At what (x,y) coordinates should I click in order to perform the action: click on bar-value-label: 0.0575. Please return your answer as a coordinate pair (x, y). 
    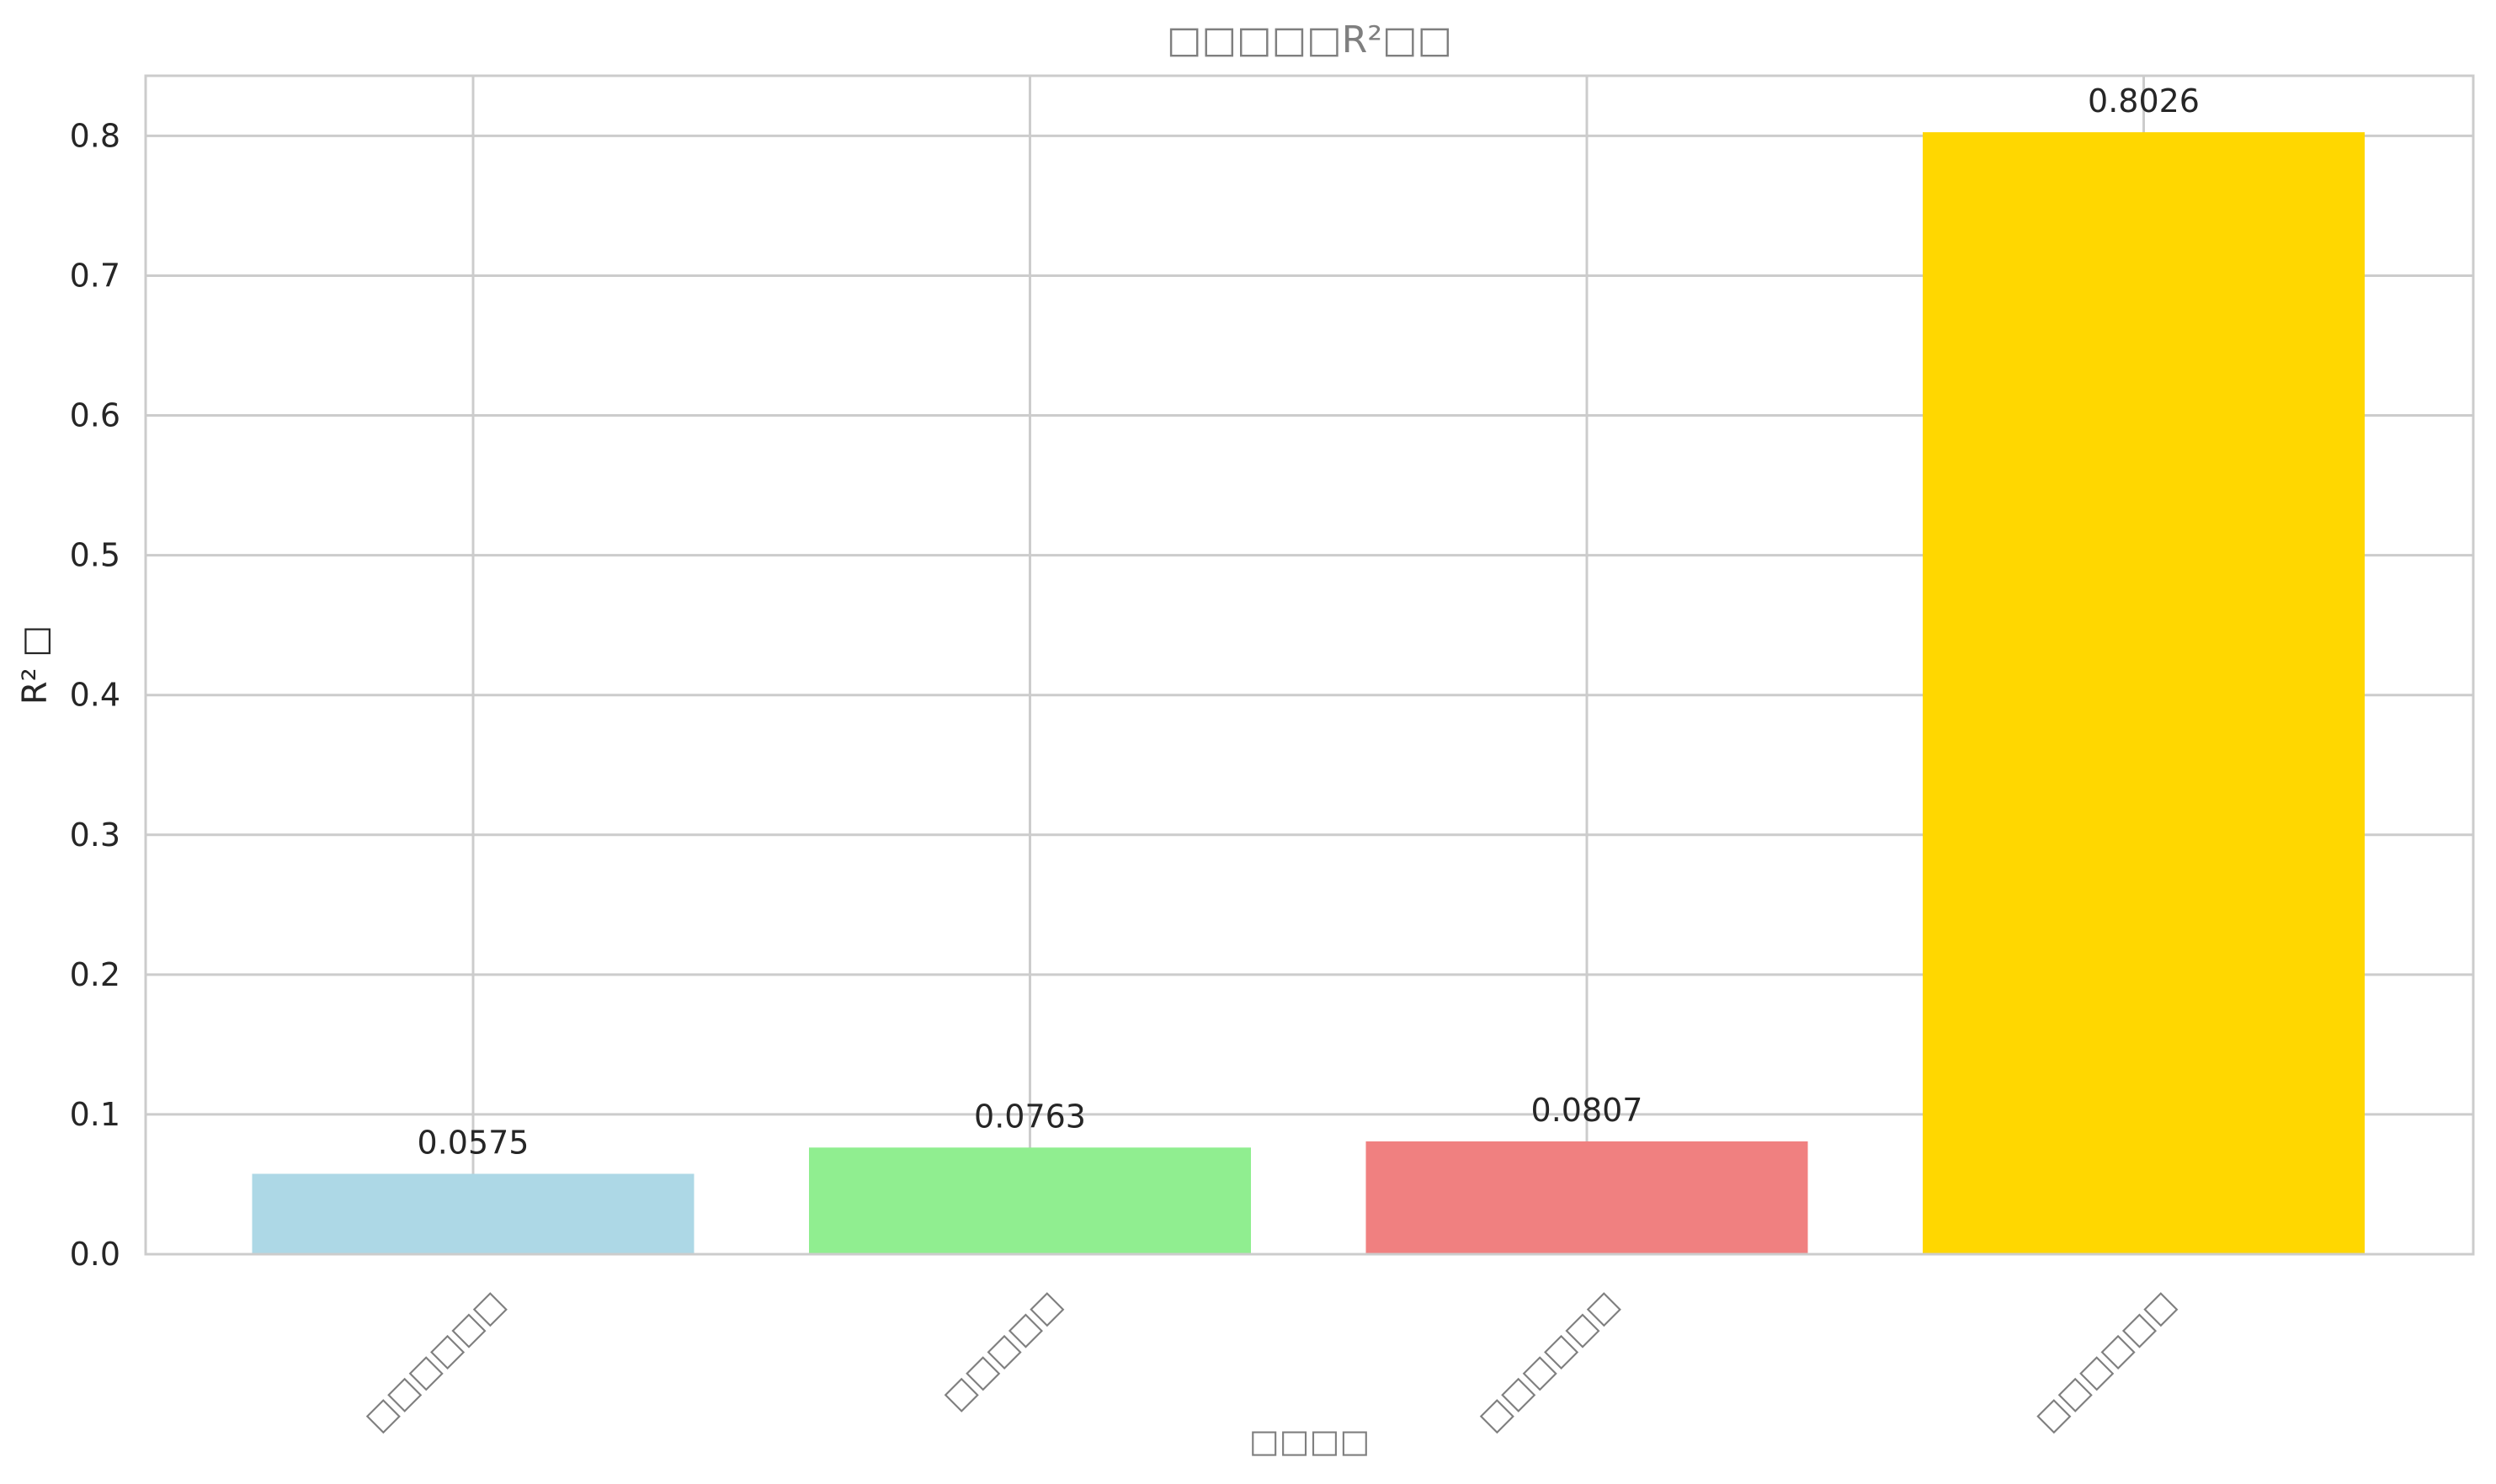
    Looking at the image, I should click on (474, 1143).